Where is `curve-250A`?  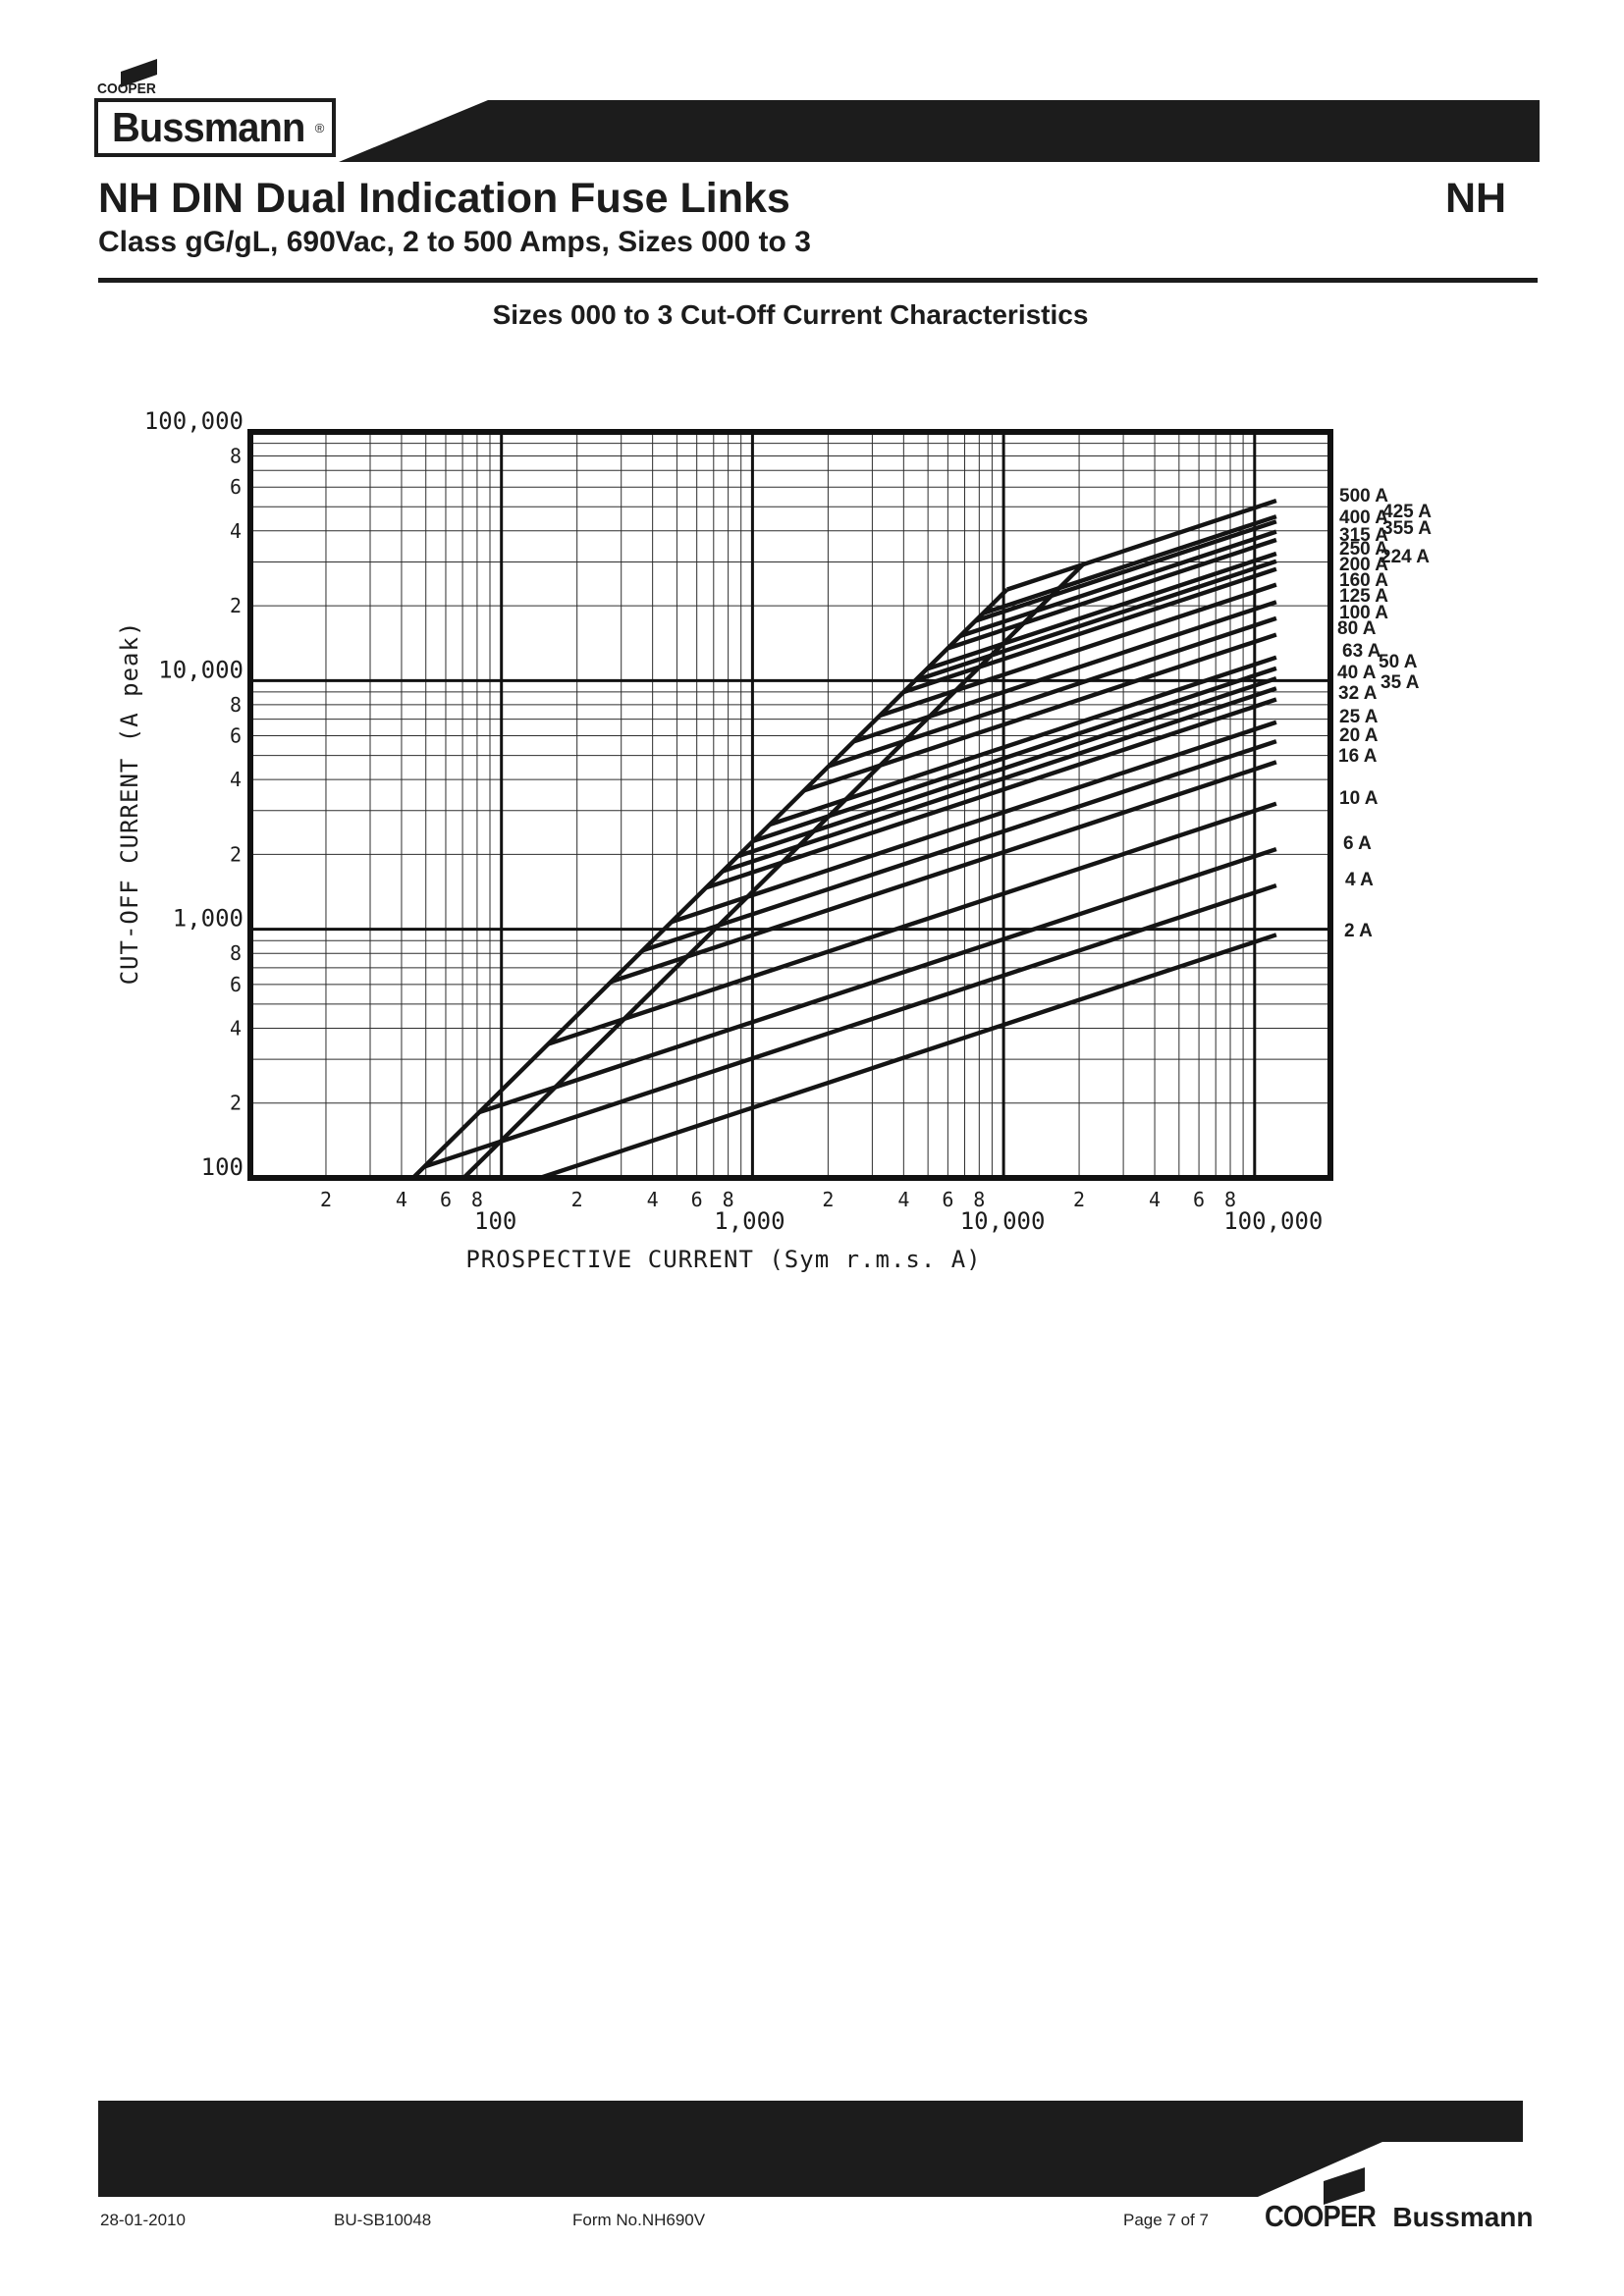 curve-250A is located at coordinates (1101, 611).